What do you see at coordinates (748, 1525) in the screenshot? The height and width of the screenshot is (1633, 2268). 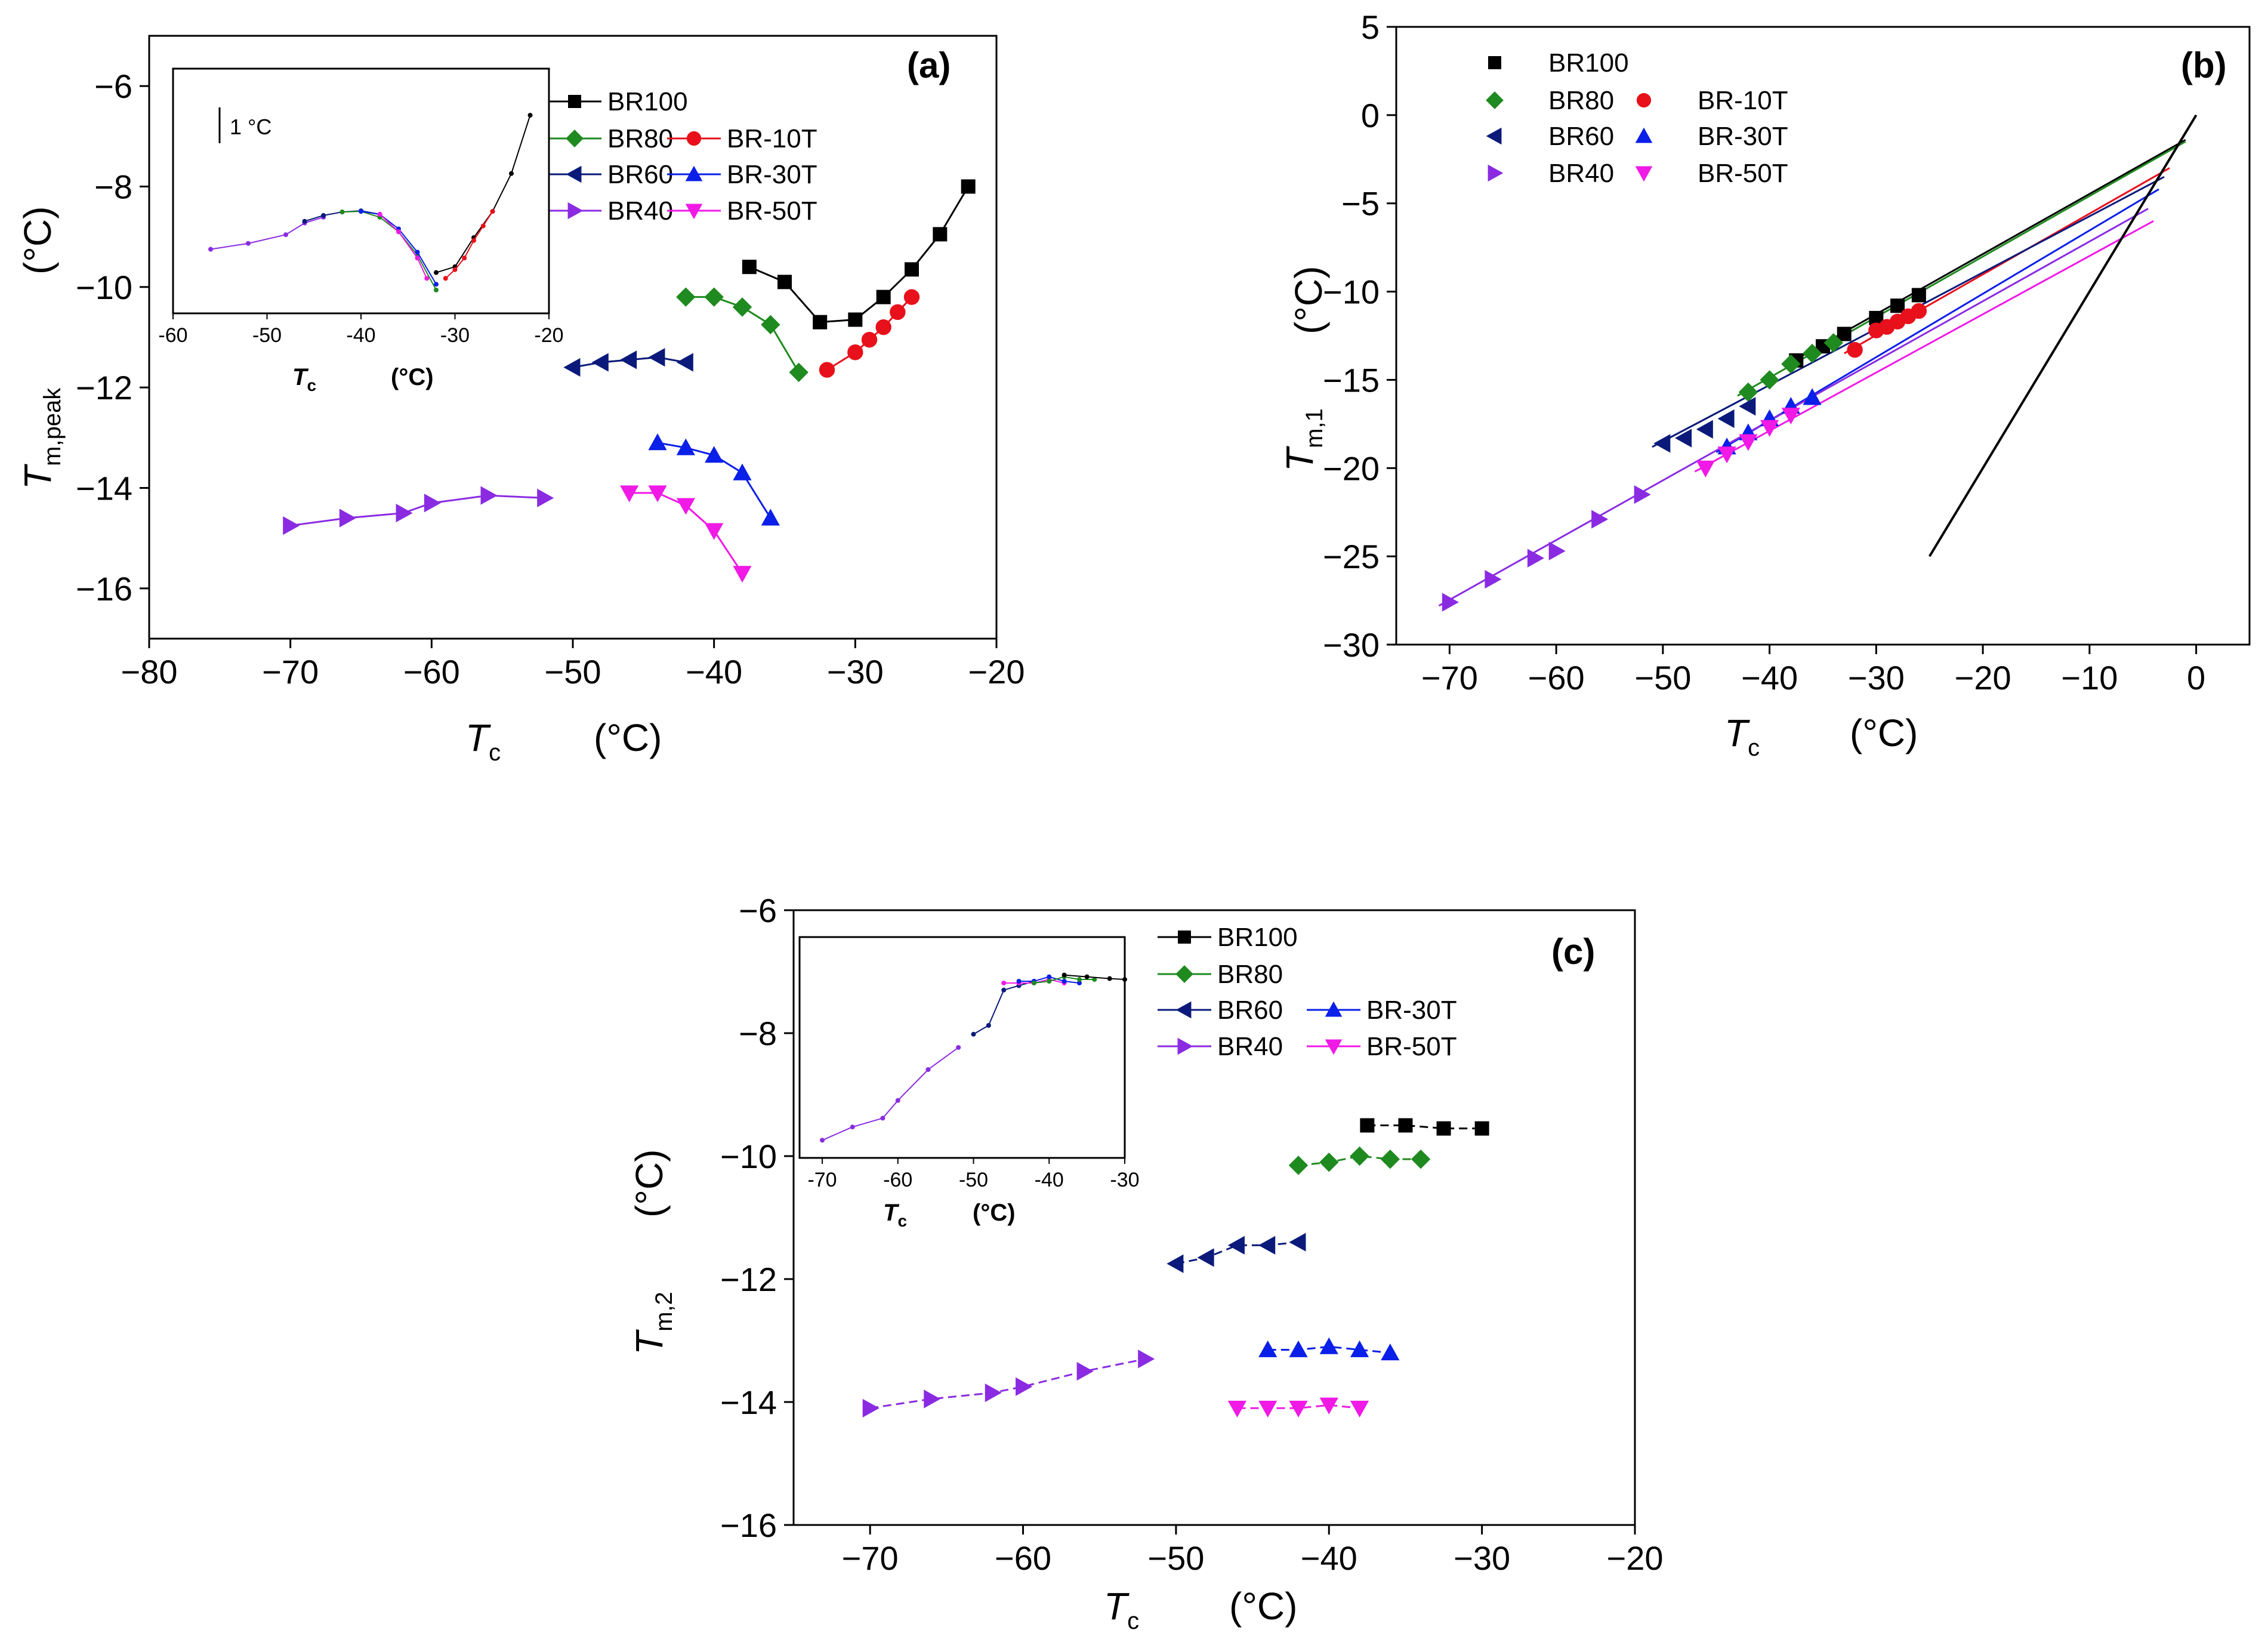 I see `y-tick-label: −16` at bounding box center [748, 1525].